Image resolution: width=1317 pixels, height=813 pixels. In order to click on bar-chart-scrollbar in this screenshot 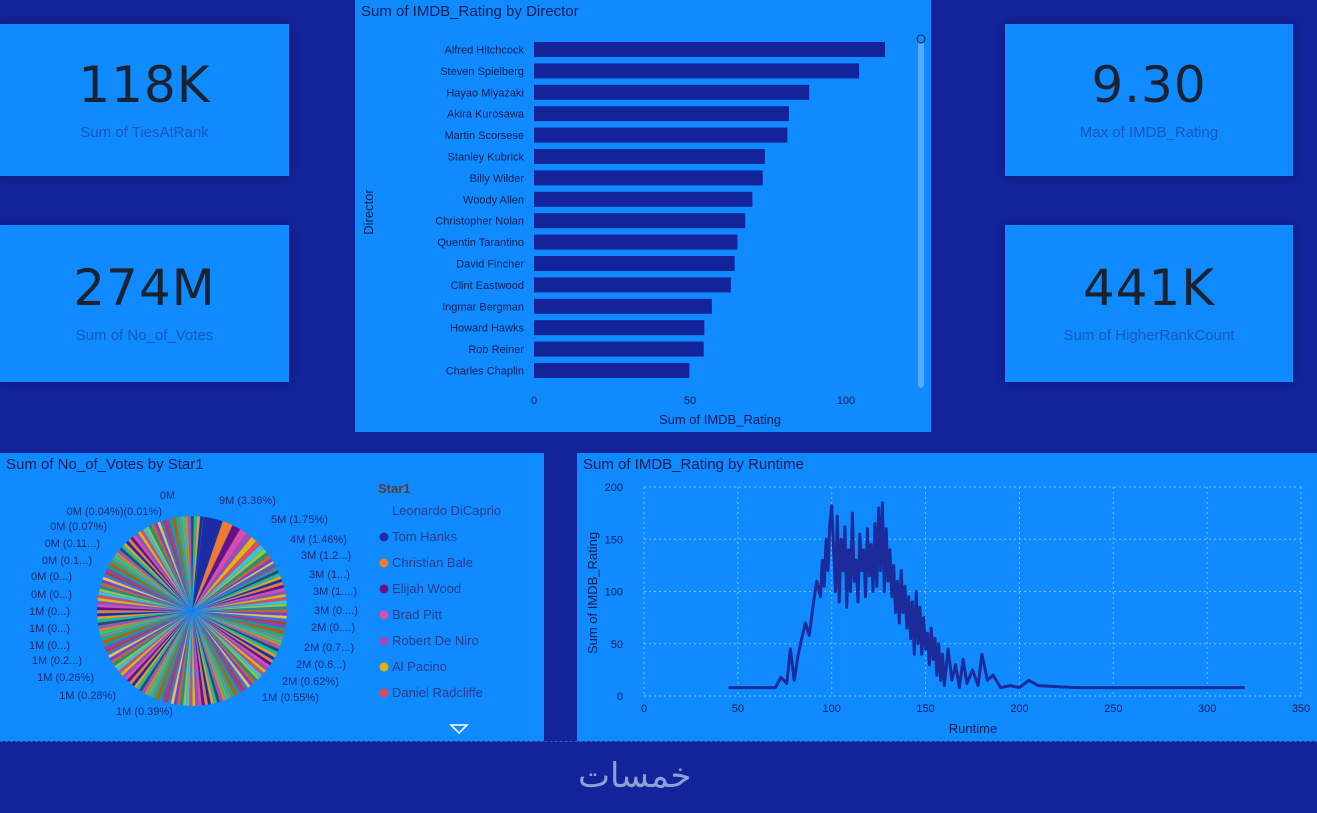, I will do `click(921, 212)`.